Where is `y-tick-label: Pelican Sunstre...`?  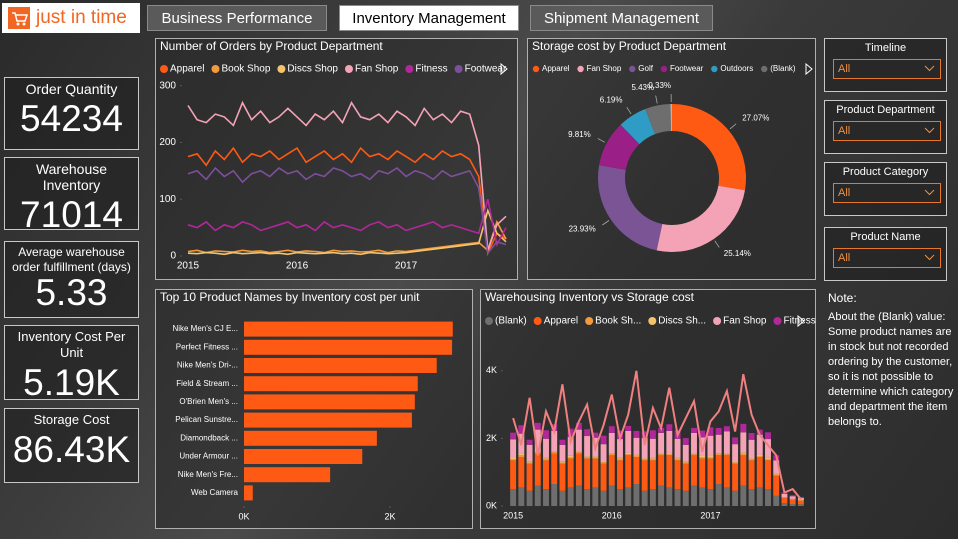 y-tick-label: Pelican Sunstre... is located at coordinates (206, 419).